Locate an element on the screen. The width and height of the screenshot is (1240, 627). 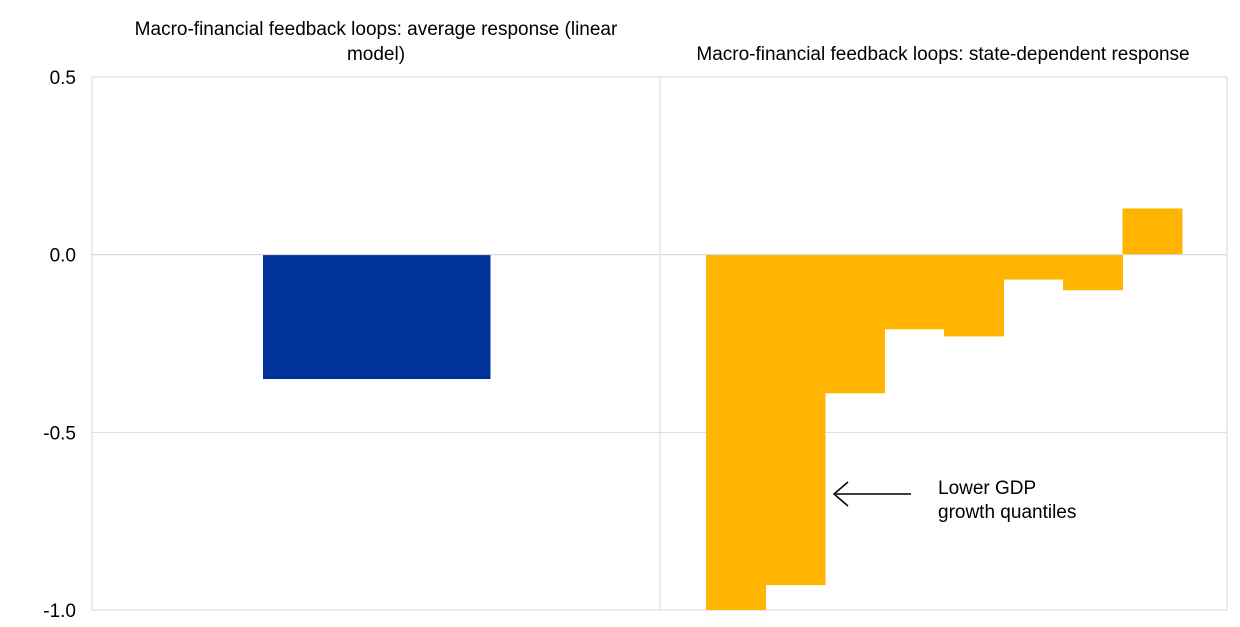
panel-title-1-line-2: model) is located at coordinates (376, 54).